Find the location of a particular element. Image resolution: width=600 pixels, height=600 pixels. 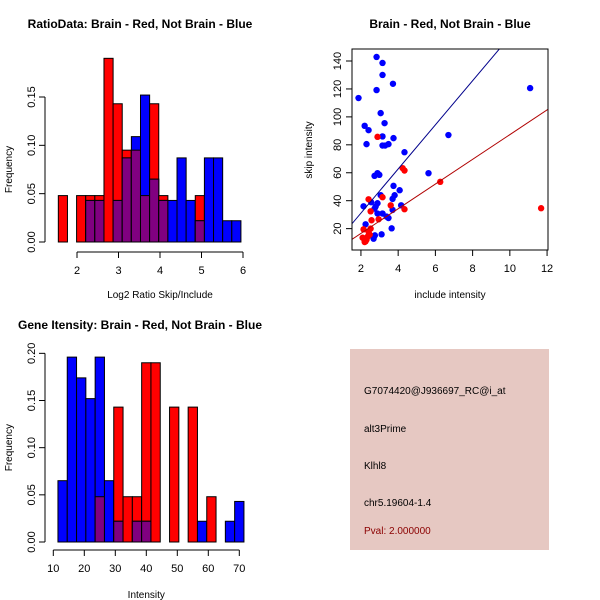

chart-title: Brain - Red, Not Brain - Blue is located at coordinates (450, 24).